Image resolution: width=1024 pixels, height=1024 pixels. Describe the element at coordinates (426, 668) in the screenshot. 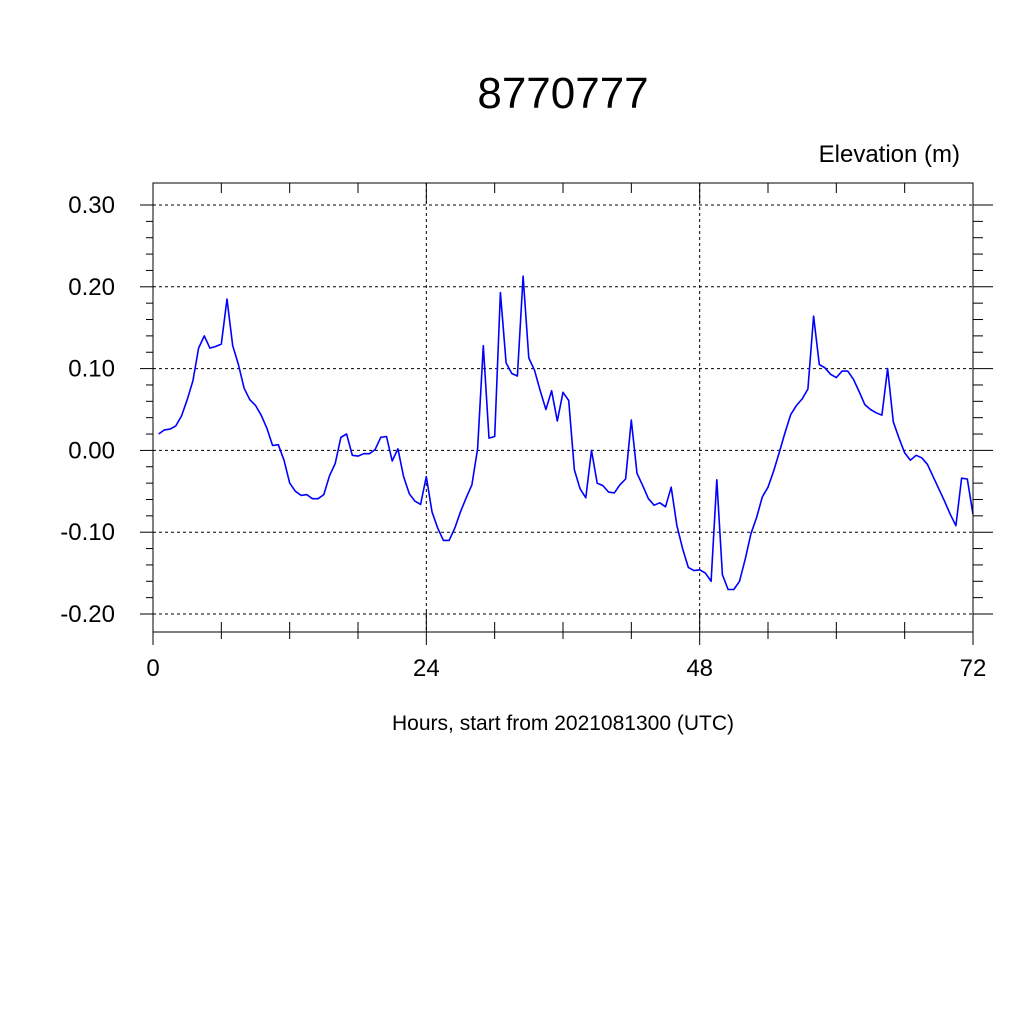

I see `x-tick-label: 24` at that location.